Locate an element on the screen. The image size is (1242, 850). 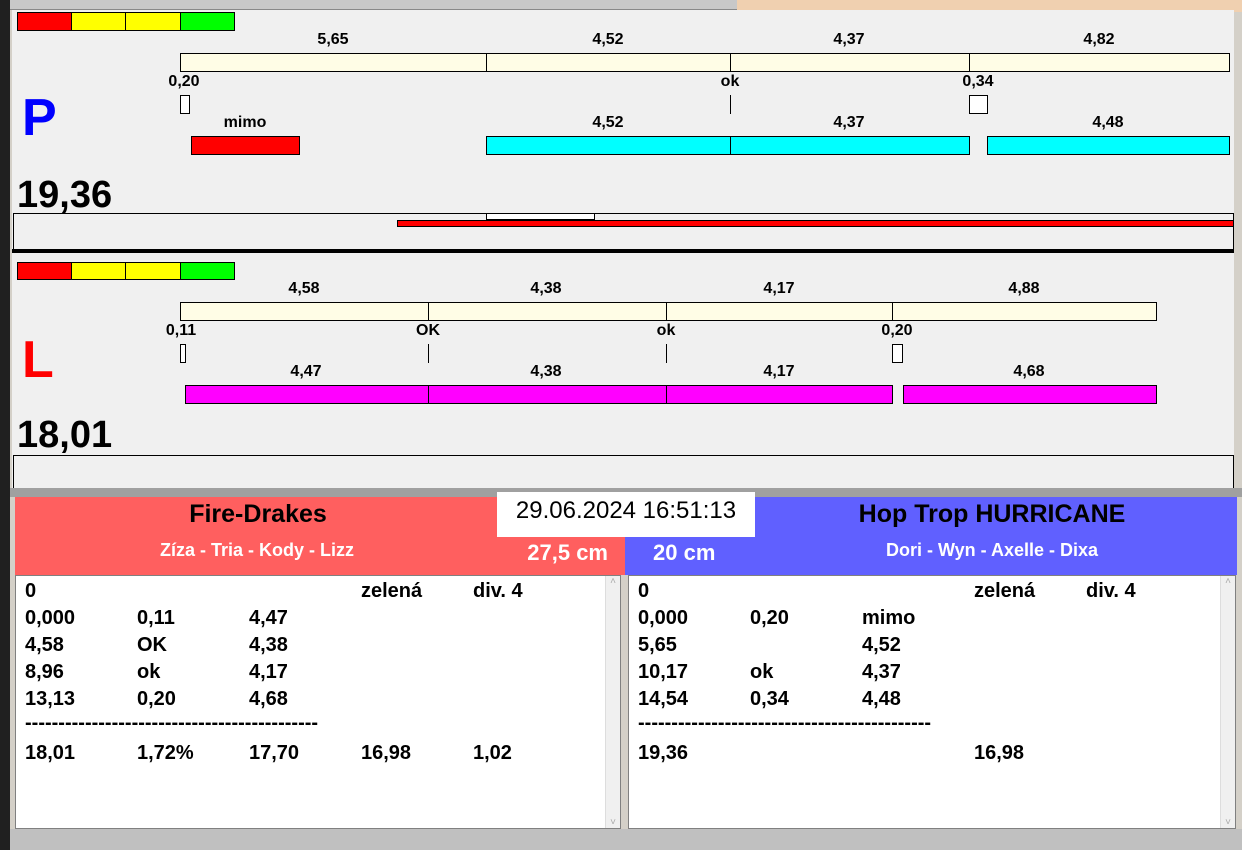
list-cell: 4,37 is located at coordinates (881, 672).